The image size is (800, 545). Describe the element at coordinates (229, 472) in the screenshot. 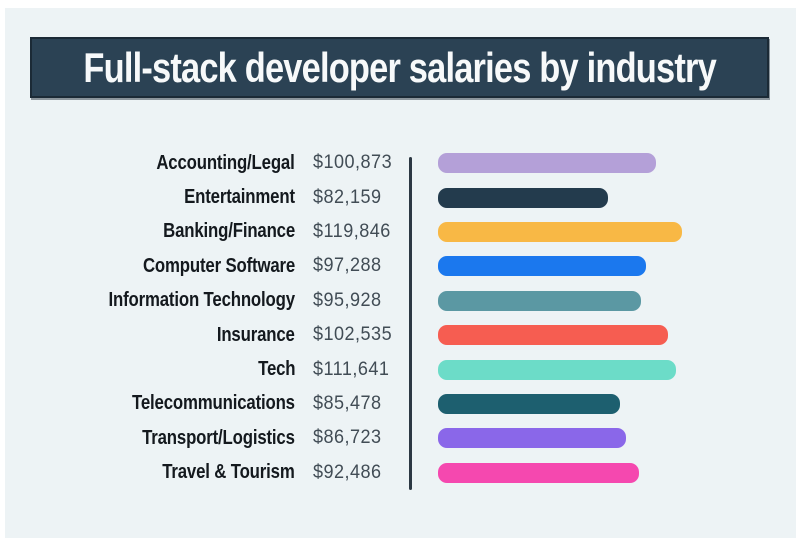

I see `industry-label: Travel & Tourism` at that location.